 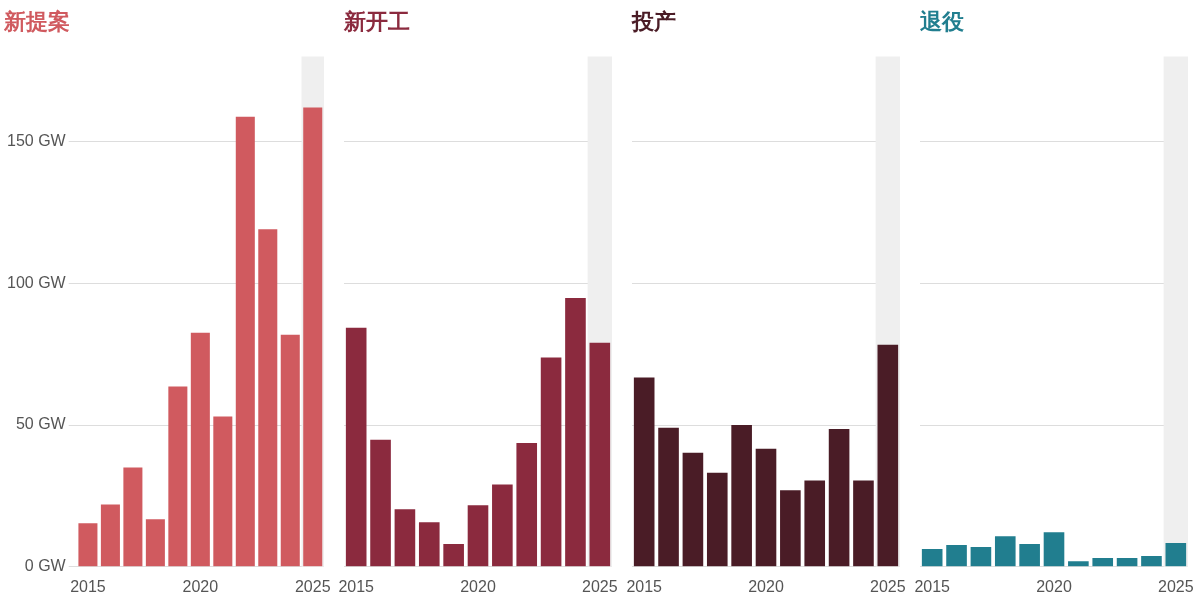 I want to click on y-tick-label: 100 GW, so click(x=37, y=282).